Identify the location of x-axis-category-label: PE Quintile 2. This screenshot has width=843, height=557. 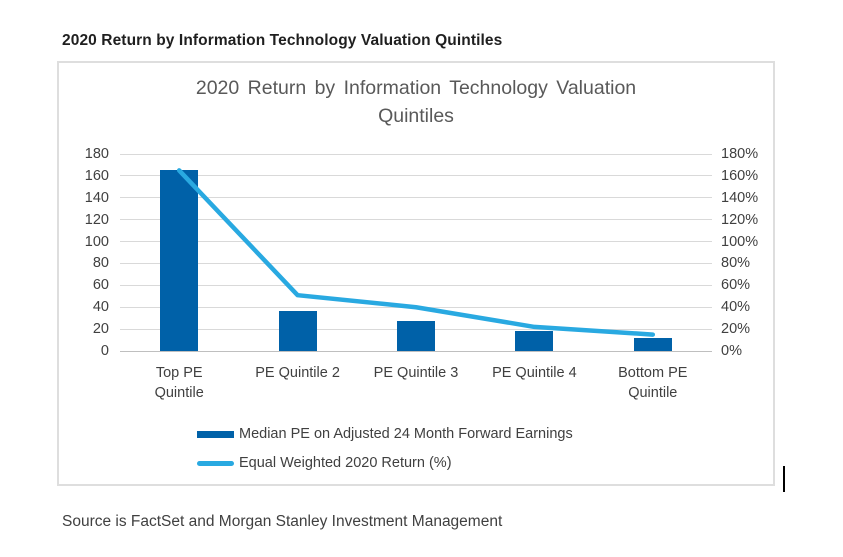
(297, 373).